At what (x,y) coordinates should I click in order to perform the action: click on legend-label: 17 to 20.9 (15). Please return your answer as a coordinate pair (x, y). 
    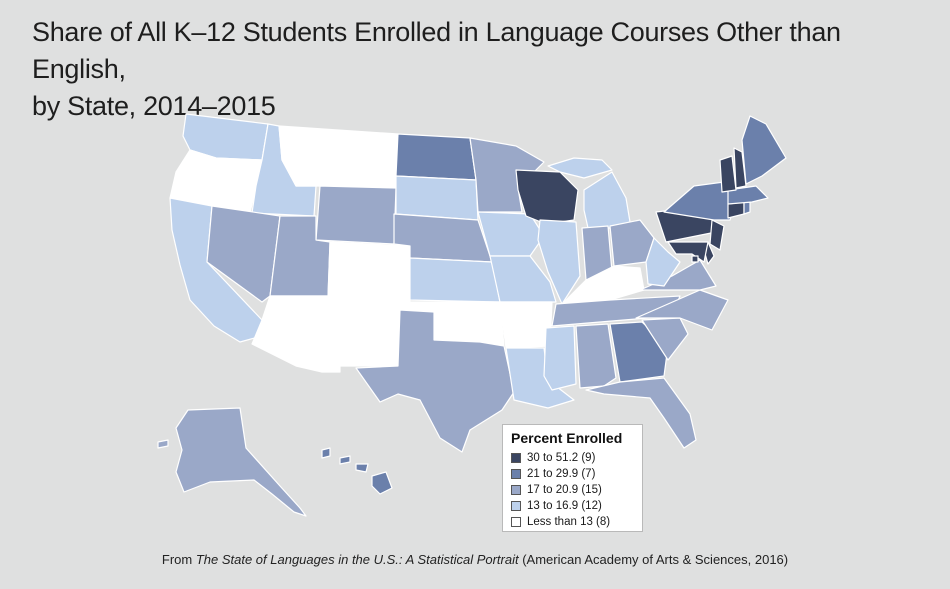
    Looking at the image, I should click on (564, 490).